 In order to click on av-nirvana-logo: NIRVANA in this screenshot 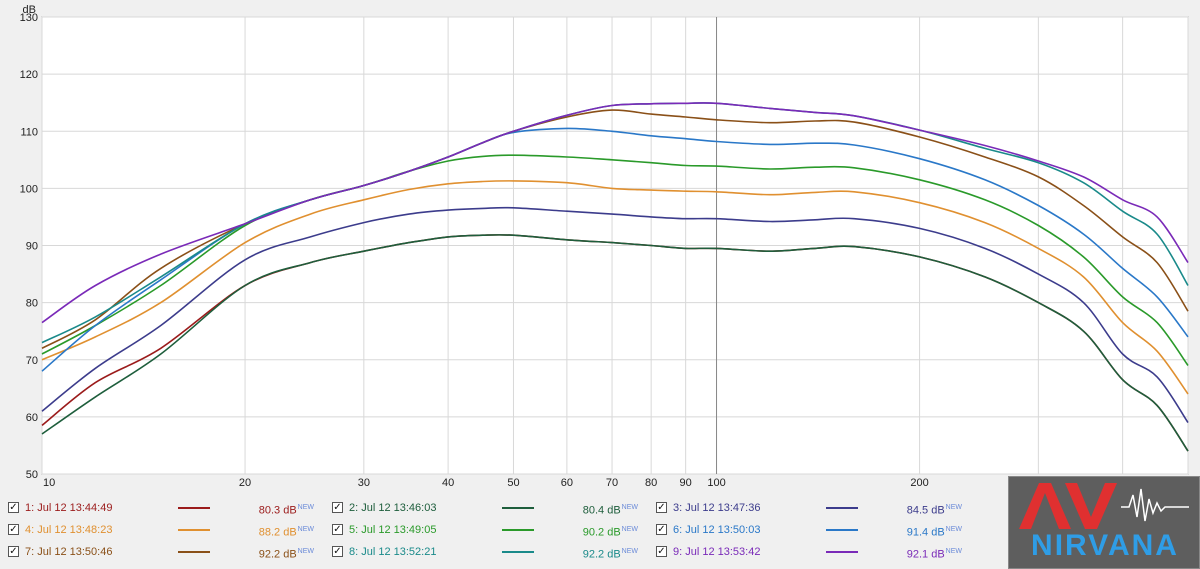, I will do `click(1104, 522)`.